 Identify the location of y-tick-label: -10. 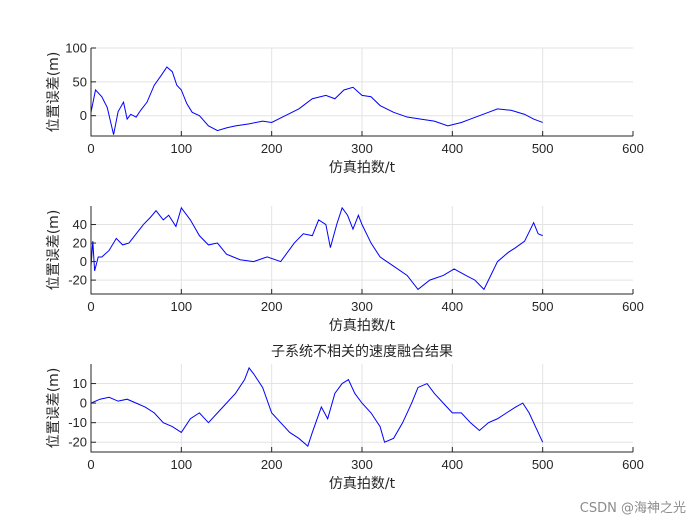
(77, 422).